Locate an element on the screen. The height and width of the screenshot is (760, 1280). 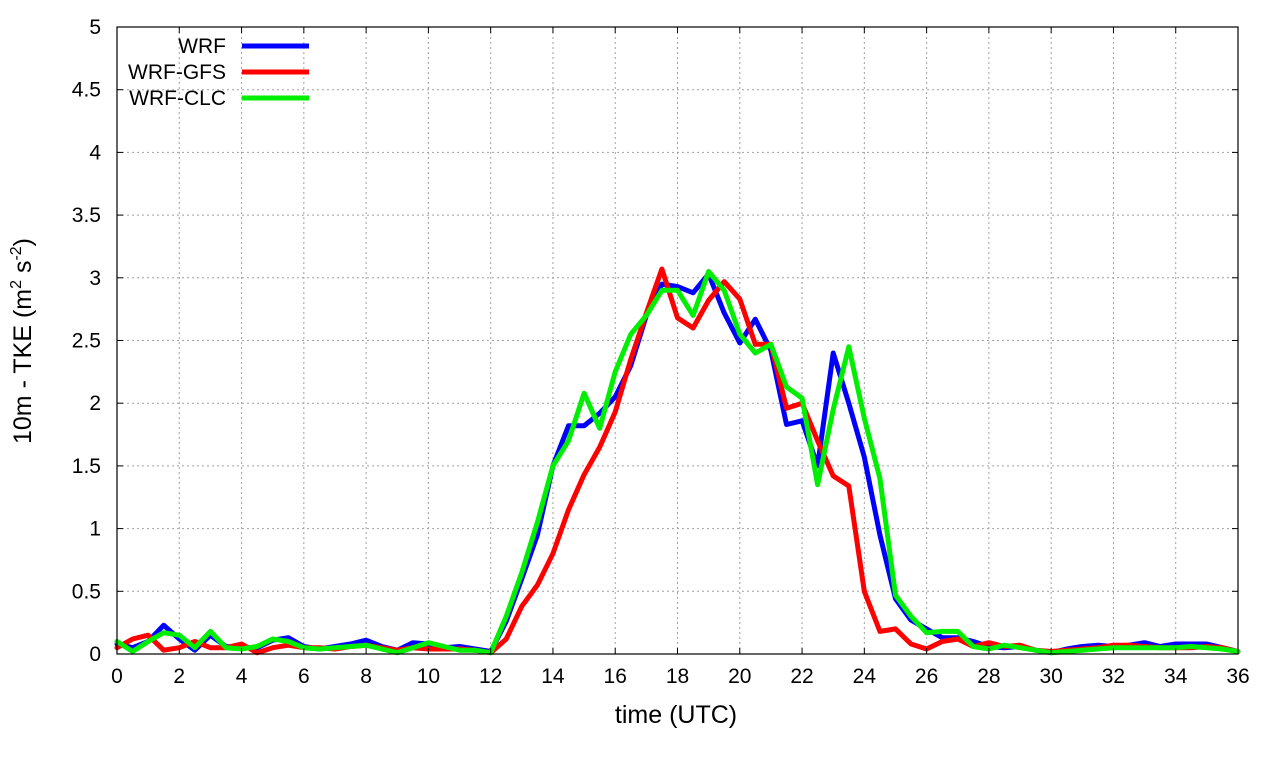
y-axis-label-prefix: 10m - TKE (m is located at coordinates (23, 366).